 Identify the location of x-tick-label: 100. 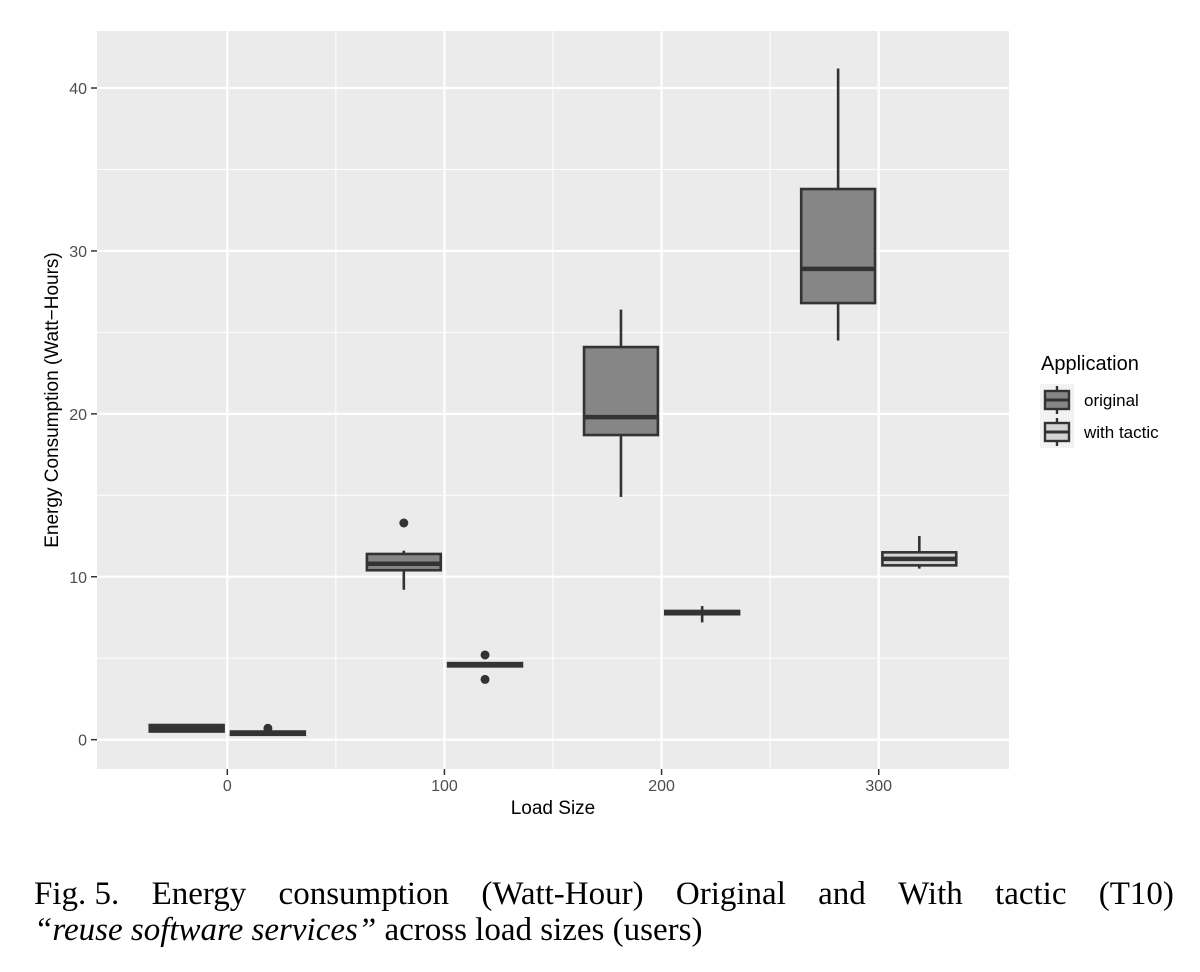
(444, 786).